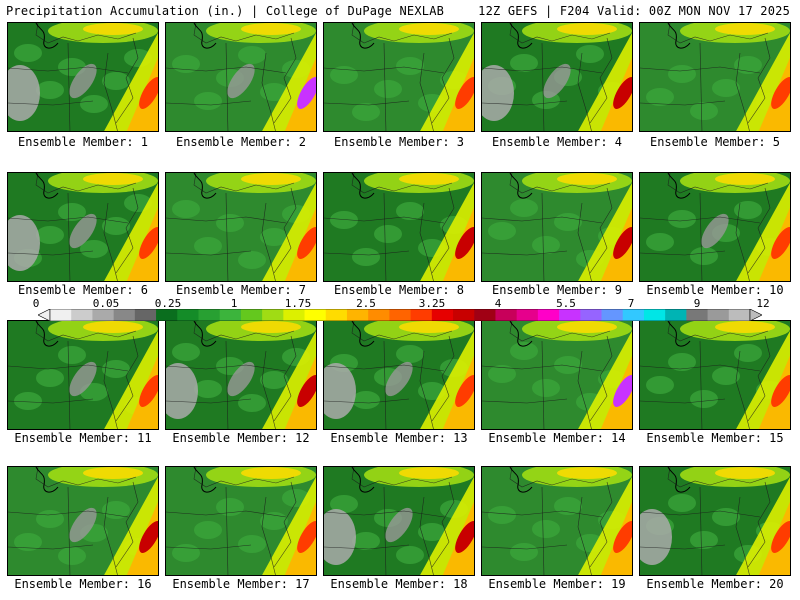  I want to click on colorbar-tick-label: 12, so click(763, 303).